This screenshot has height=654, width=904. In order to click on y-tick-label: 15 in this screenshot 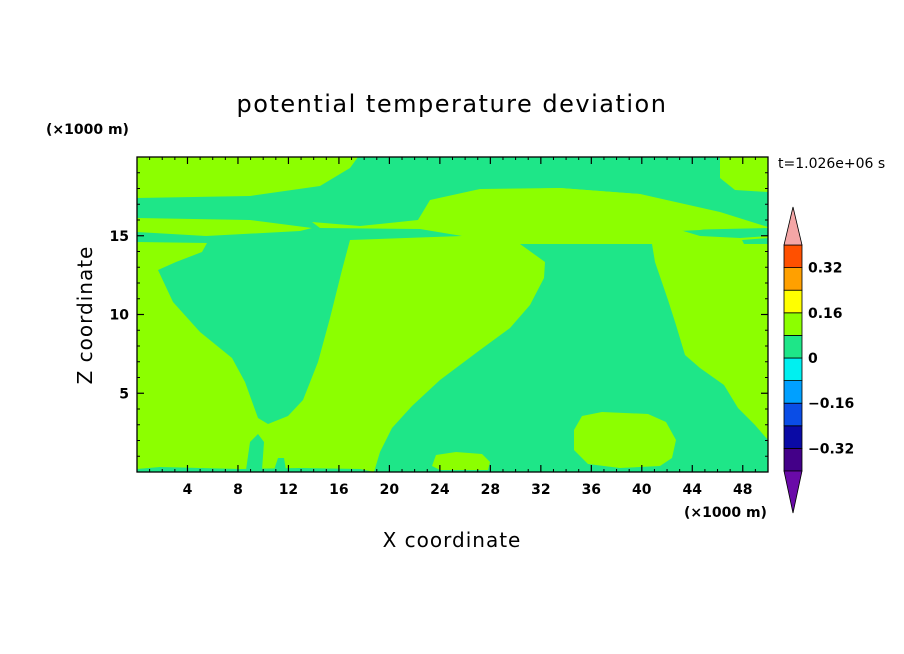, I will do `click(119, 237)`.